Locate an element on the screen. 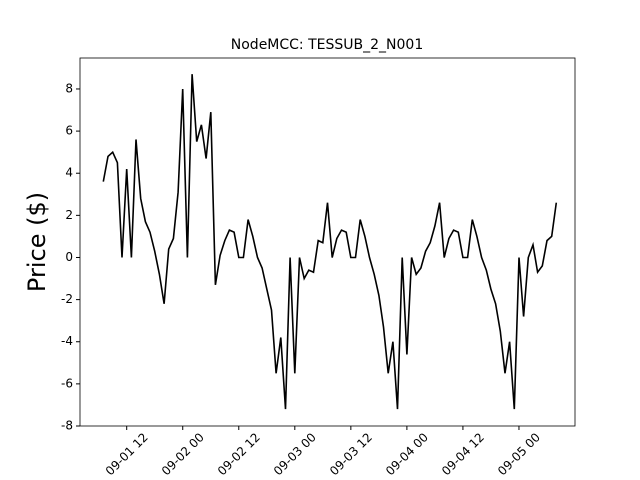  y-tick-label: -2 is located at coordinates (67, 299).